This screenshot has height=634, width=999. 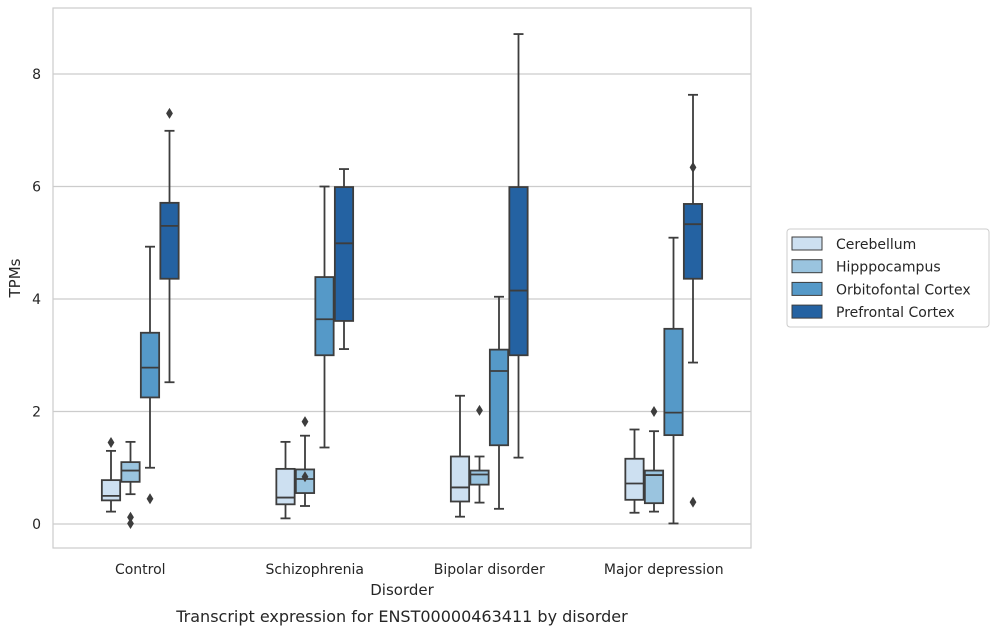 What do you see at coordinates (402, 590) in the screenshot?
I see `x-axis-title: Disorder` at bounding box center [402, 590].